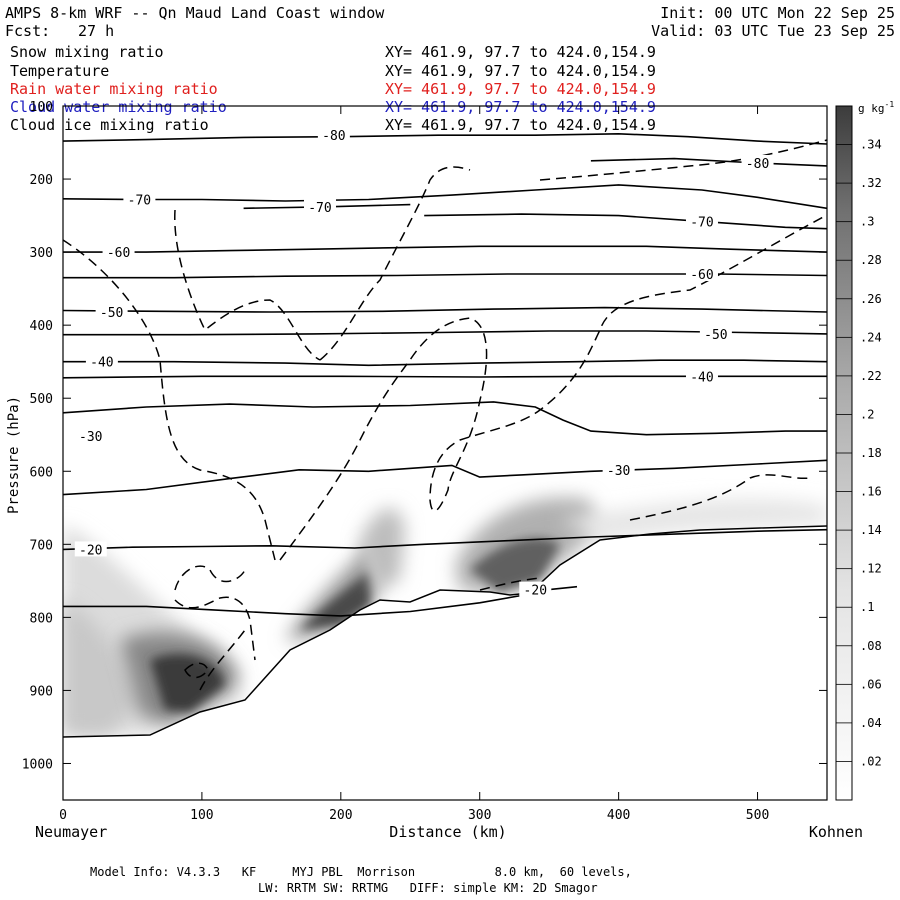  What do you see at coordinates (773, 31) in the screenshot?
I see `valid-time: Valid: 03 UTC Tue 23 Sep 25` at bounding box center [773, 31].